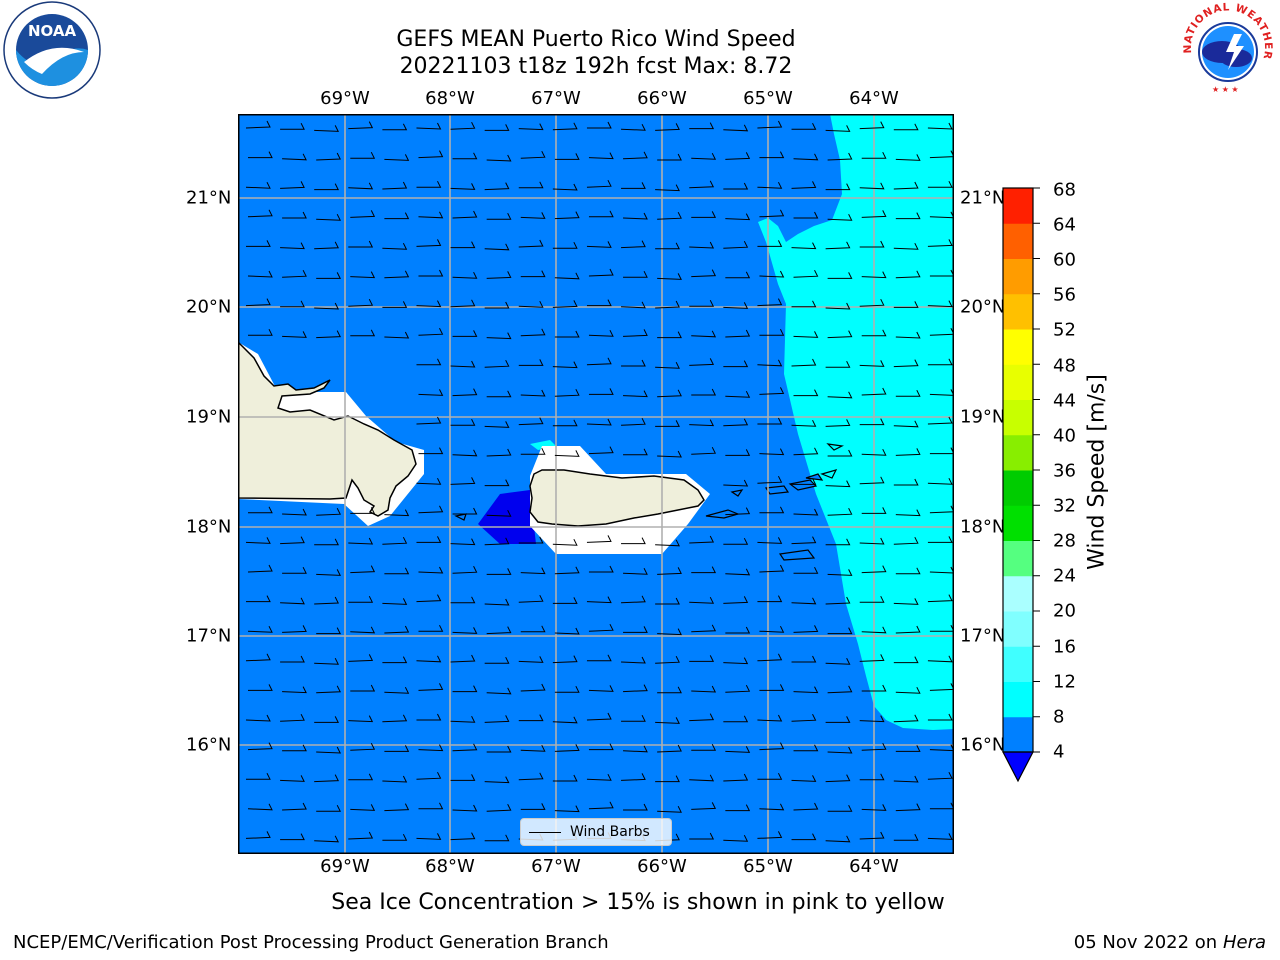 This screenshot has height=960, width=1280. I want to click on colorbar-tick-label: 52, so click(1064, 330).